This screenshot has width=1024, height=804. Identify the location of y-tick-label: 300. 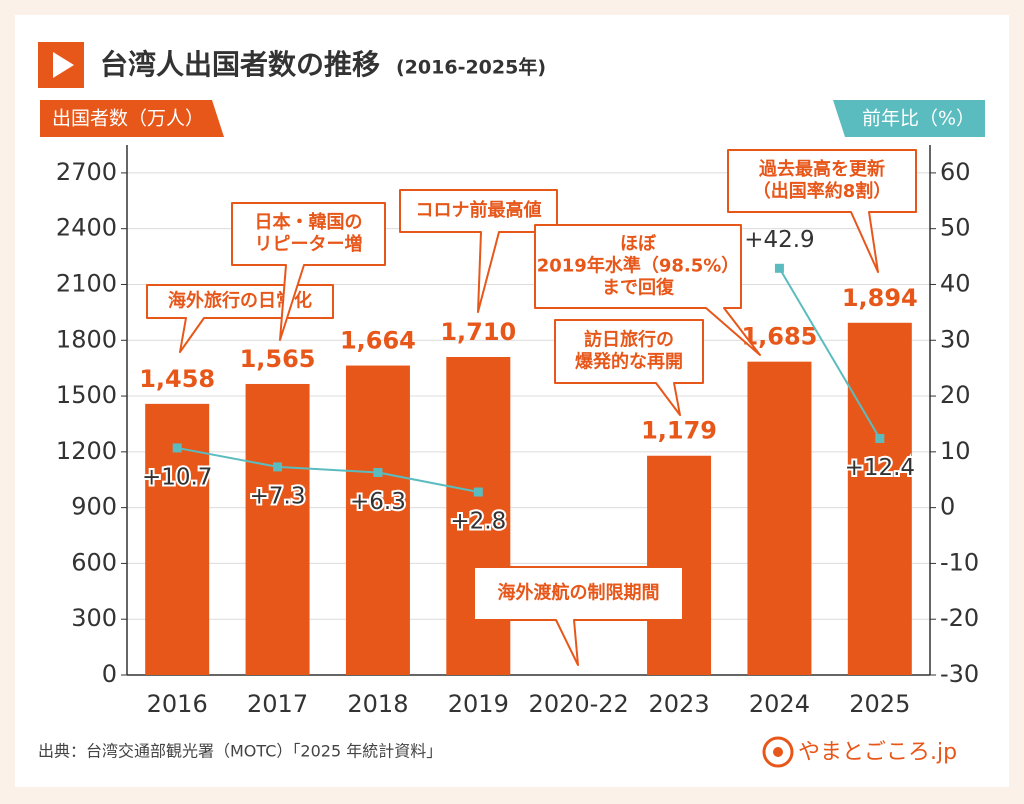
(94, 618).